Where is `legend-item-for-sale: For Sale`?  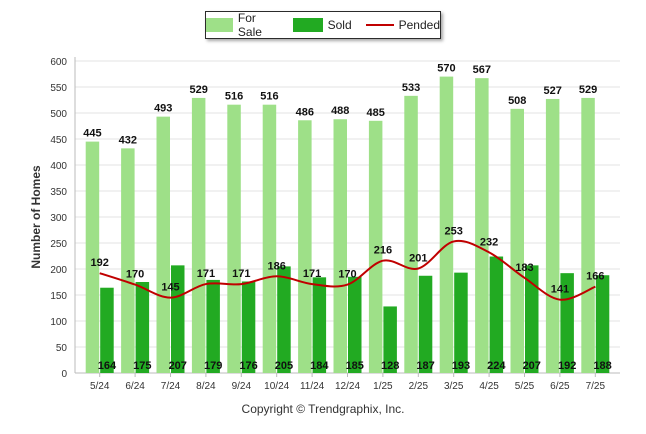
legend-item-for-sale: For Sale is located at coordinates (242, 25).